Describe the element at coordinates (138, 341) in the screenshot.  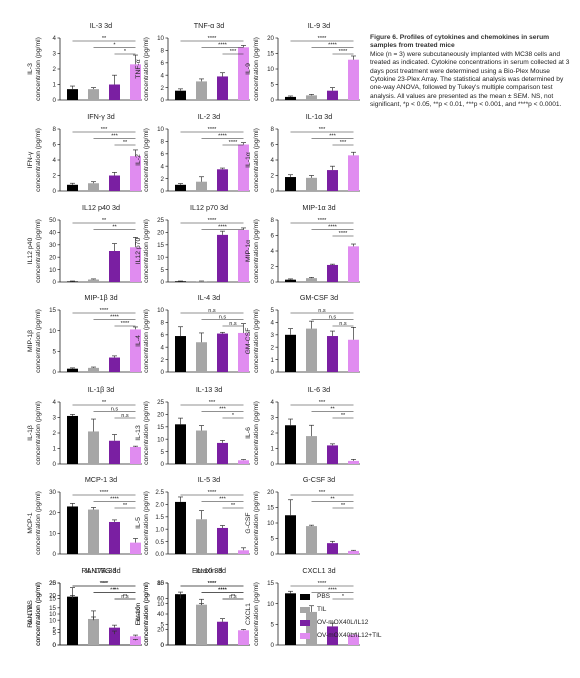
I see `y-axis-title: IL-4` at that location.